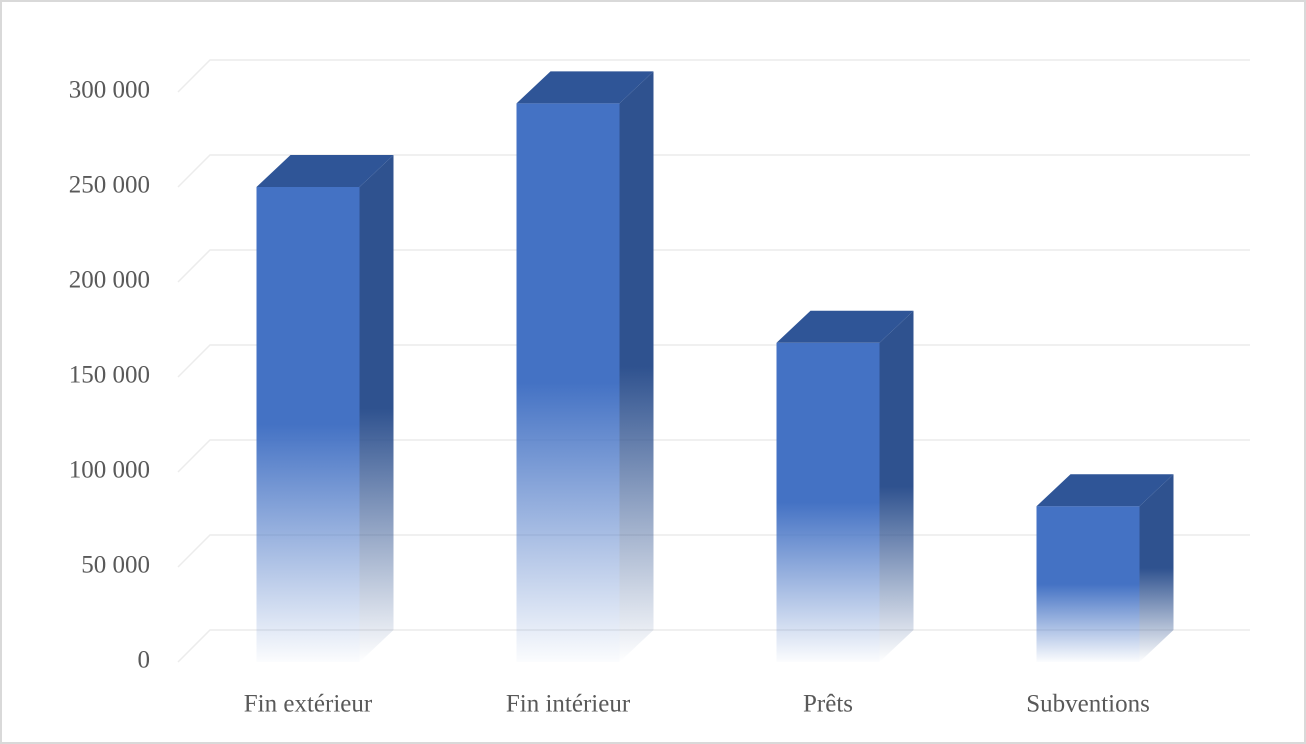  I want to click on y-tick-label: 50 000, so click(115, 565).